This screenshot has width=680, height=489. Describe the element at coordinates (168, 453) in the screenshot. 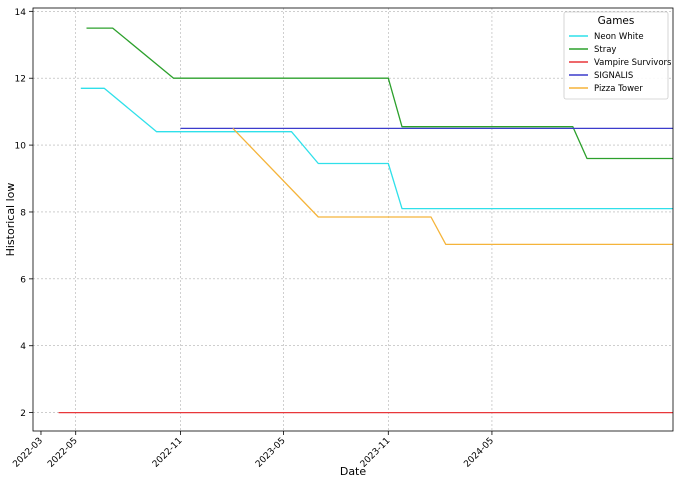

I see `x-tick-label: 2022-11` at that location.